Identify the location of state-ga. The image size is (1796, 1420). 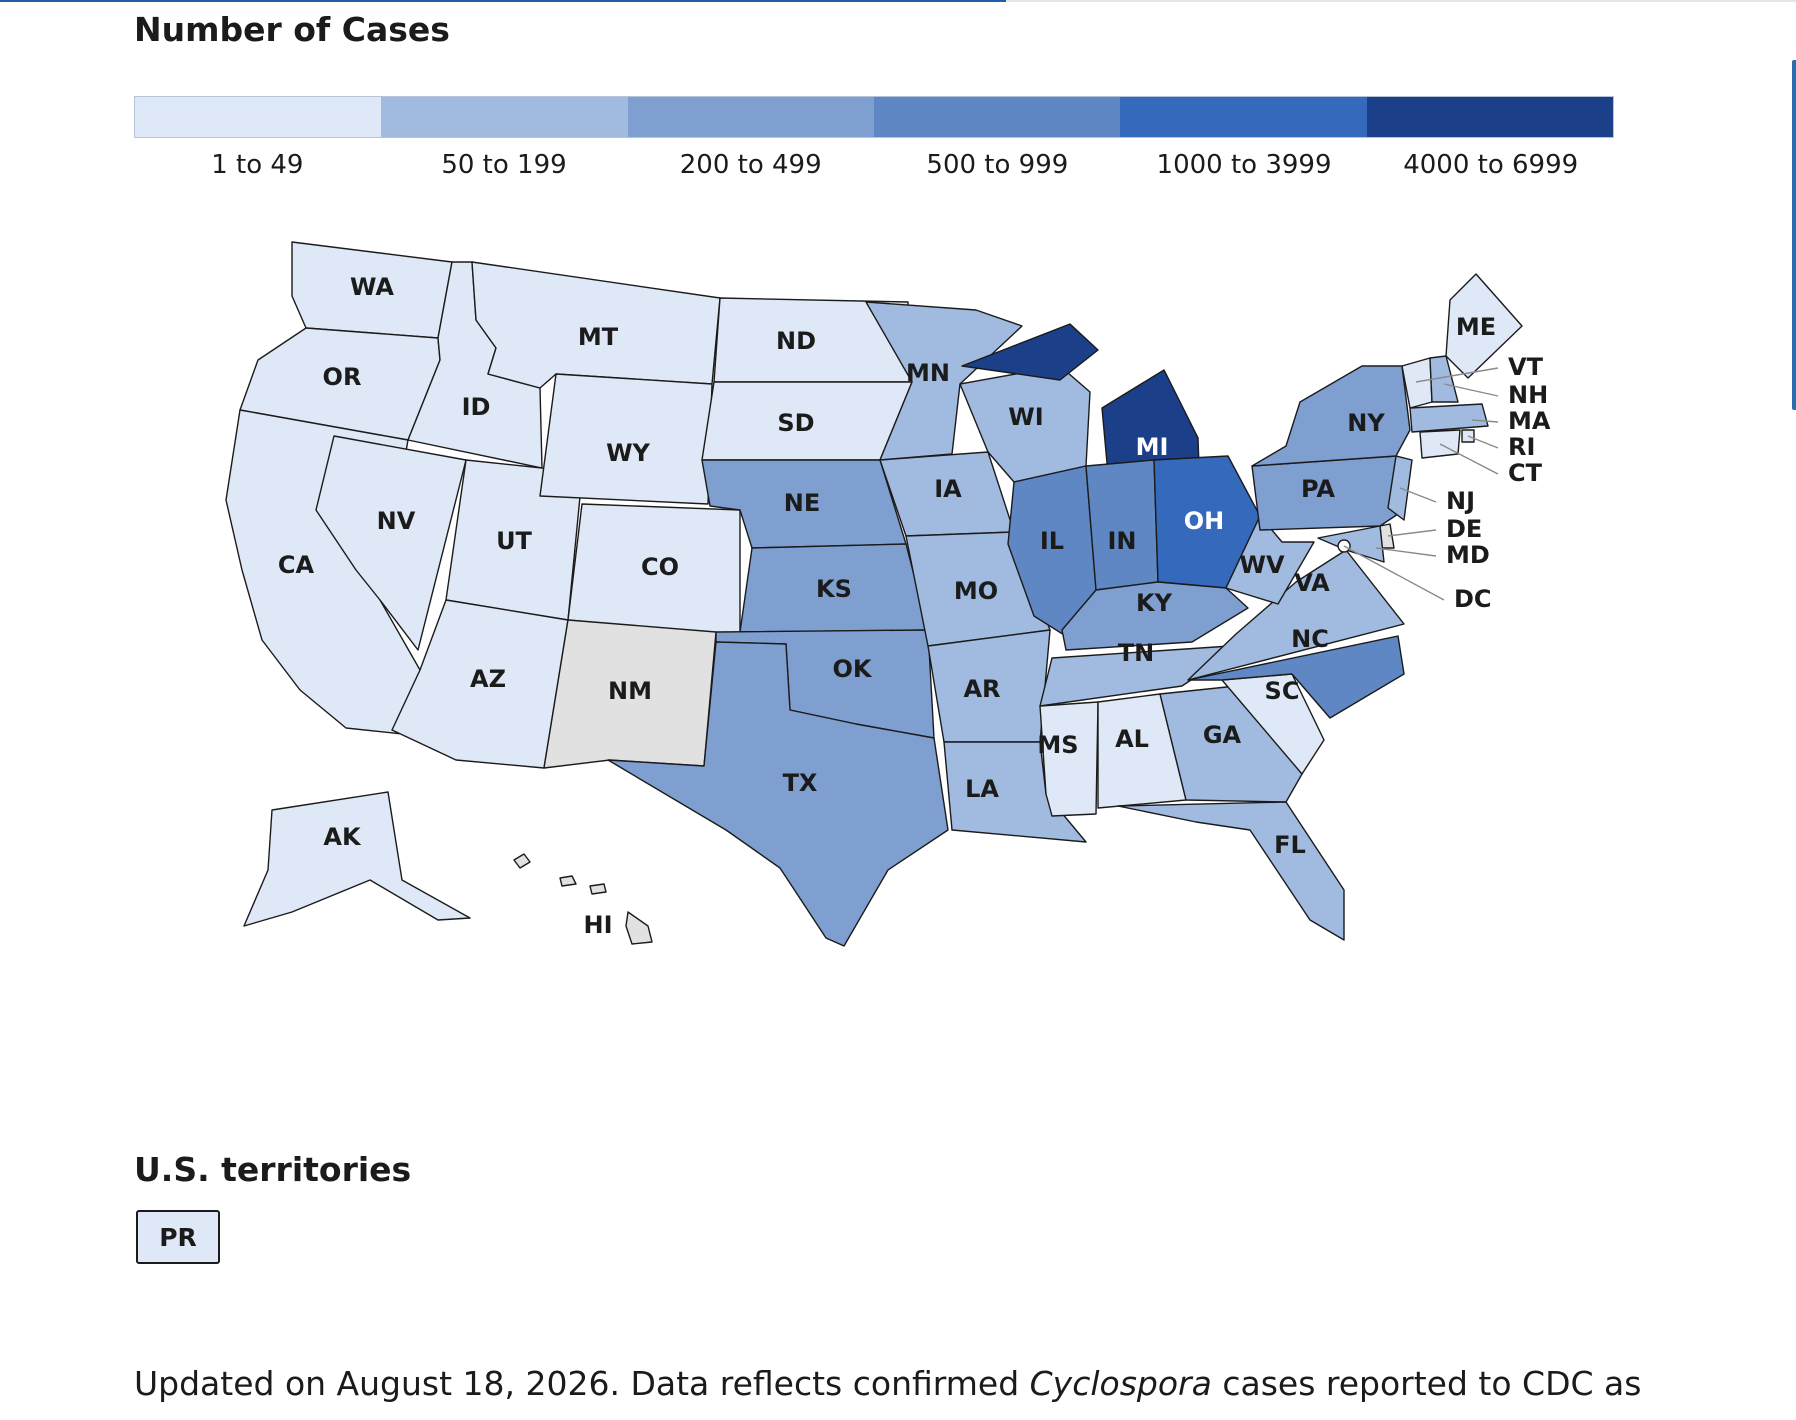
(1231, 744).